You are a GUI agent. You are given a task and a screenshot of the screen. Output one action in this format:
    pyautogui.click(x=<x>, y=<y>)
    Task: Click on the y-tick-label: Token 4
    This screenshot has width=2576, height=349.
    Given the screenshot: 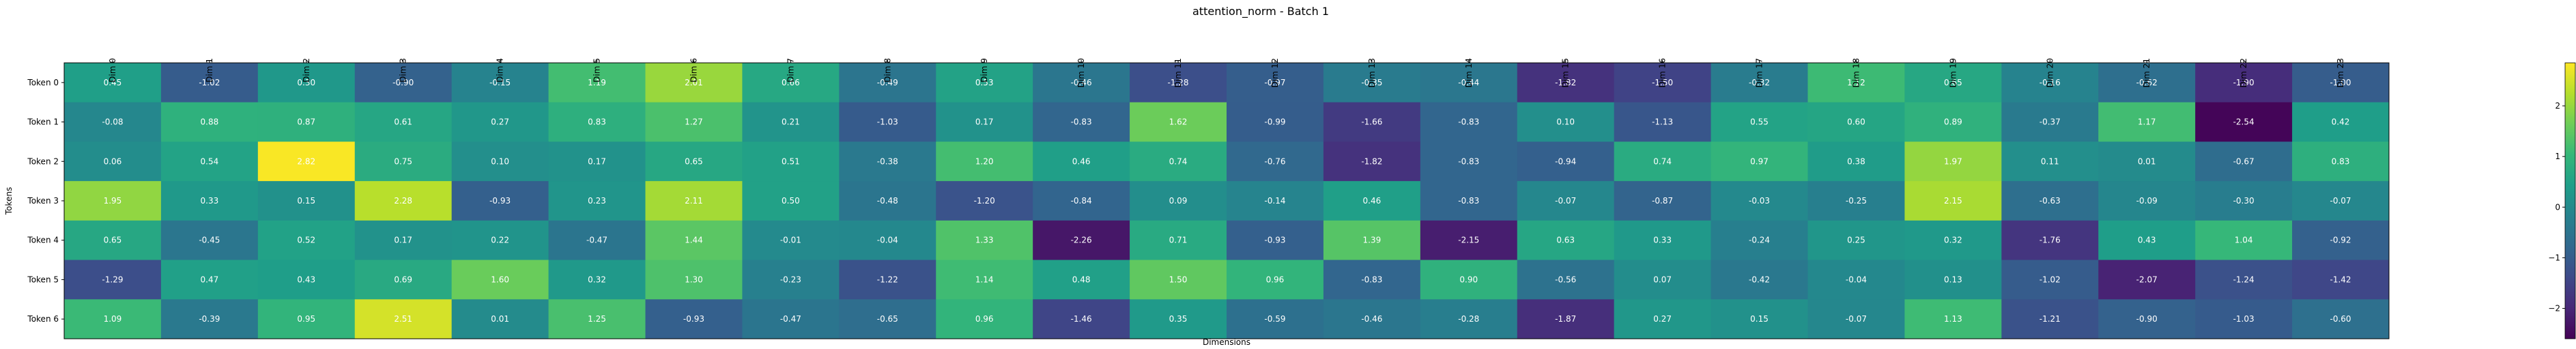 What is the action you would take?
    pyautogui.click(x=43, y=240)
    